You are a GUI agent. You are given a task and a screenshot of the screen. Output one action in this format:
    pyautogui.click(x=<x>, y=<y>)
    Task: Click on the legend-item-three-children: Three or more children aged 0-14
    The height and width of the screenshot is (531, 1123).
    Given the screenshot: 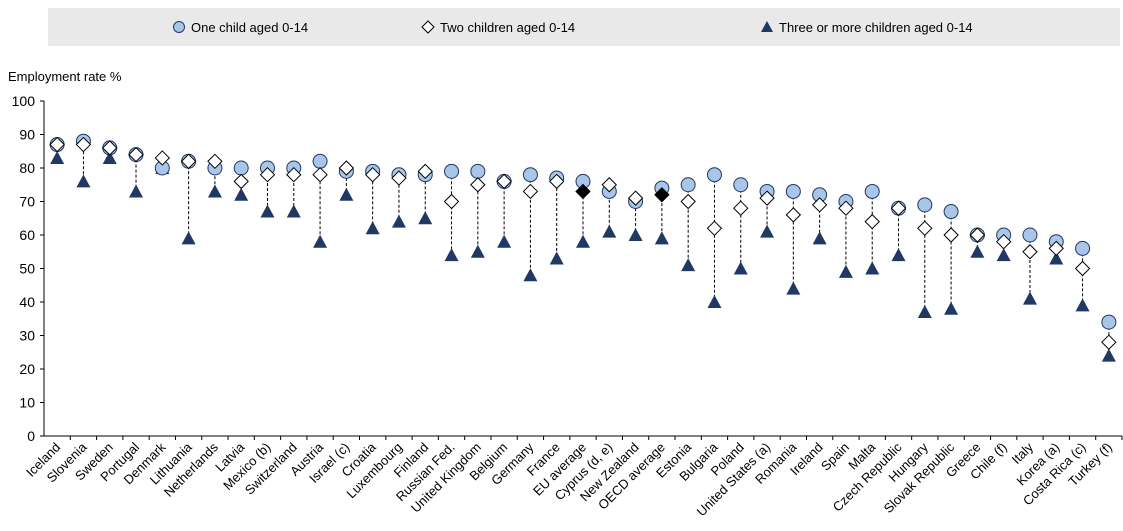 What is the action you would take?
    pyautogui.click(x=866, y=27)
    